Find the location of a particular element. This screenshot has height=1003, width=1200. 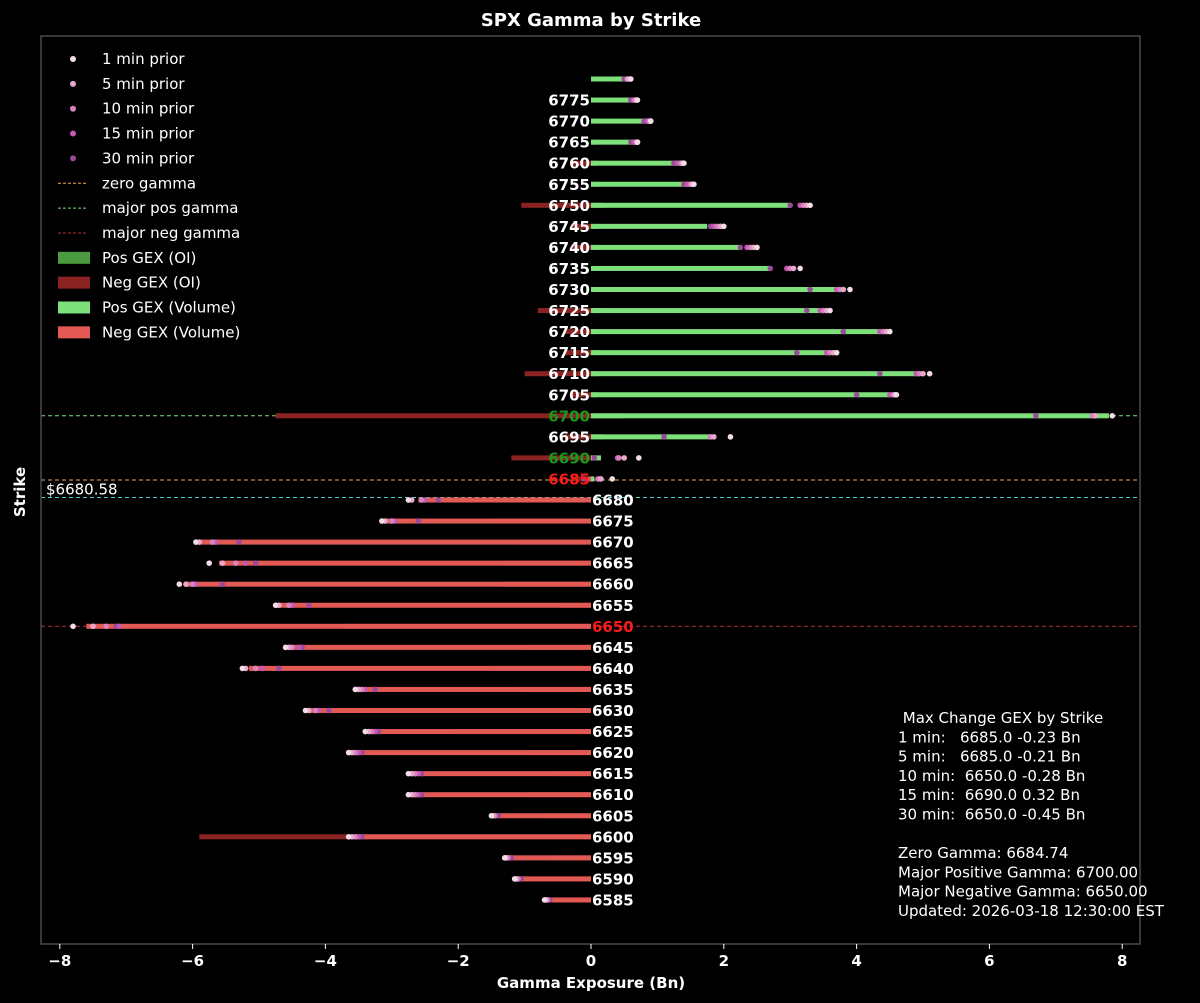

strike-label: 6595 is located at coordinates (613, 858).